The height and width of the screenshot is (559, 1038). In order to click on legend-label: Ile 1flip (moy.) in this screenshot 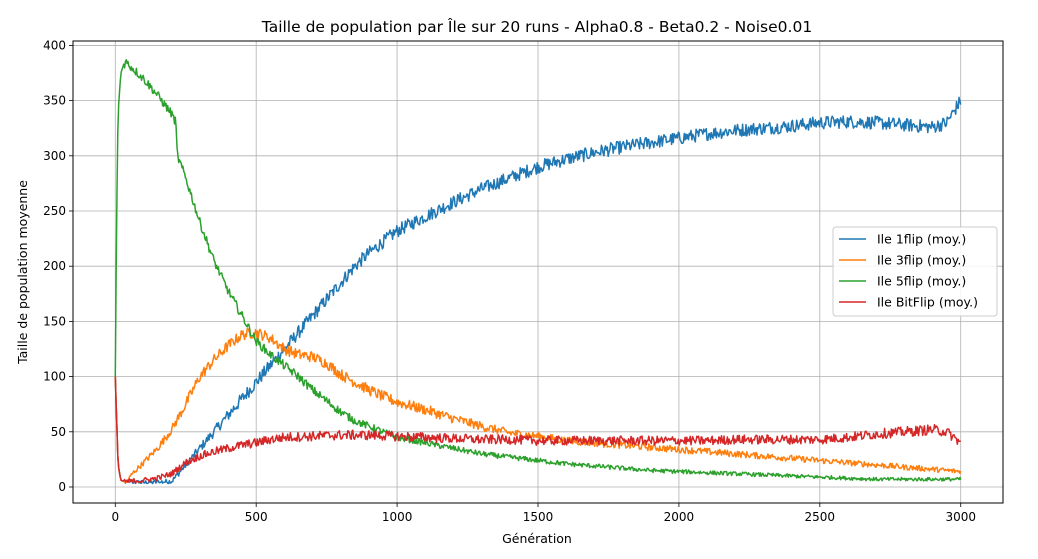, I will do `click(921, 239)`.